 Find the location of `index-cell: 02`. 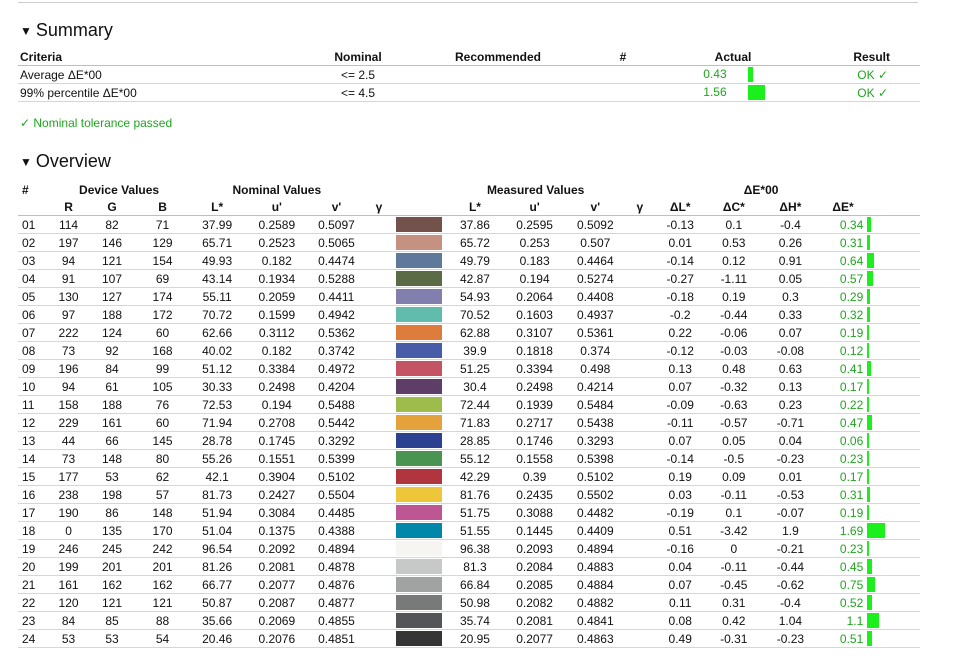

index-cell: 02 is located at coordinates (34, 242).